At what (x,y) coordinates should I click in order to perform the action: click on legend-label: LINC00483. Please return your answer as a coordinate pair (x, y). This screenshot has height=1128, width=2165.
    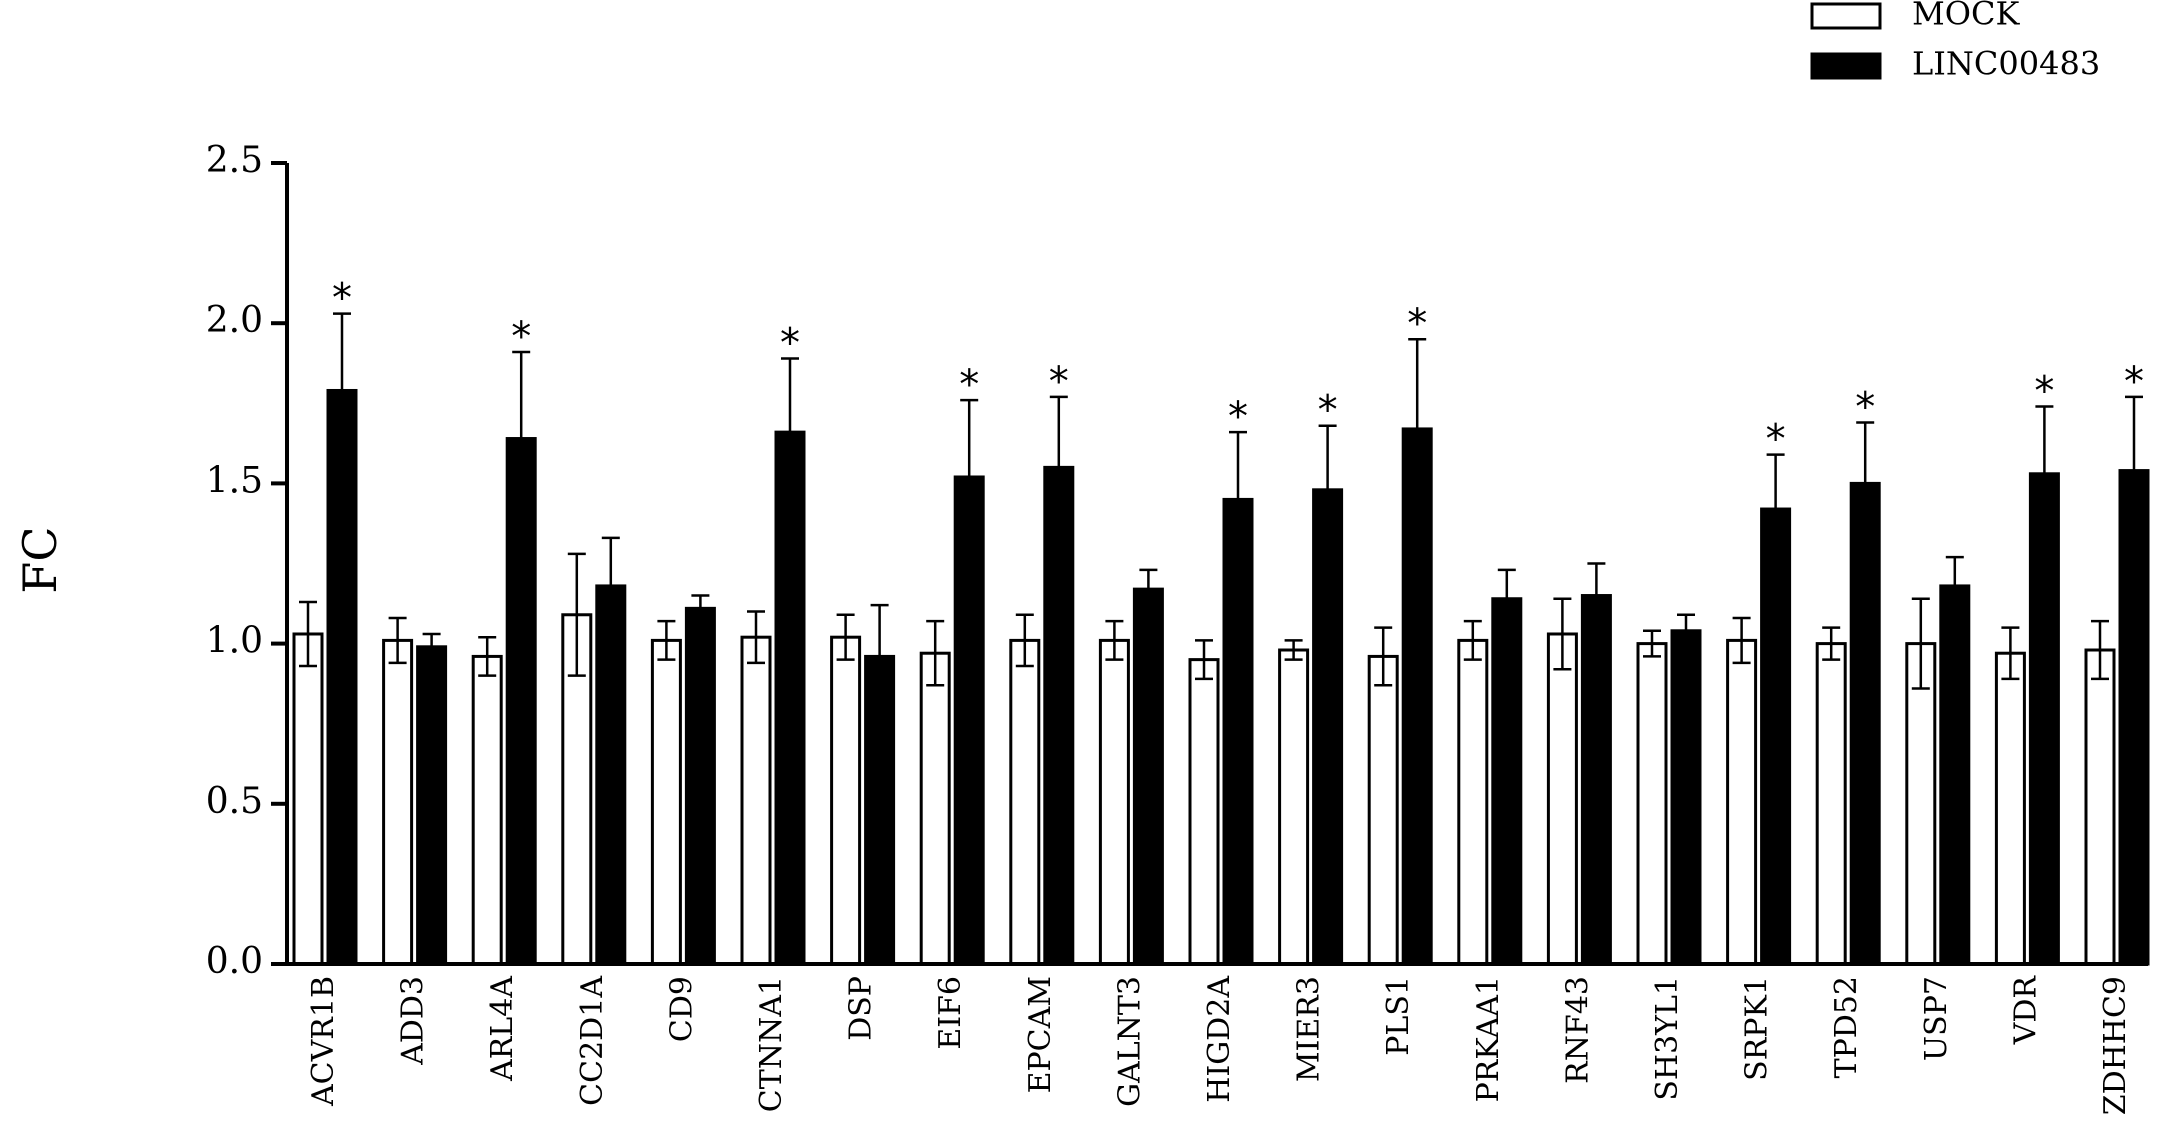
    Looking at the image, I should click on (2006, 64).